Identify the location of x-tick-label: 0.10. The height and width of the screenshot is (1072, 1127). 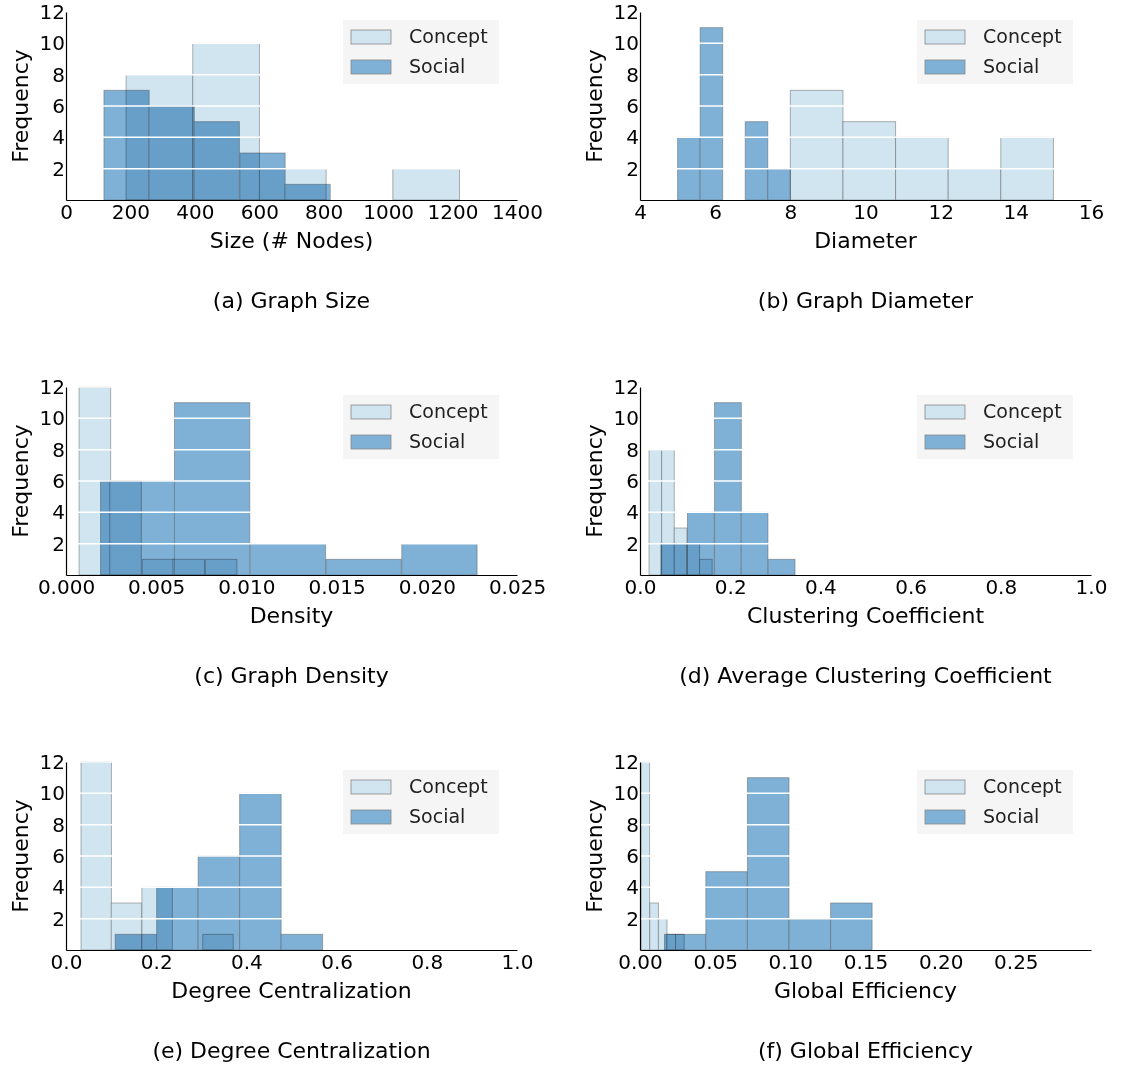
(791, 962).